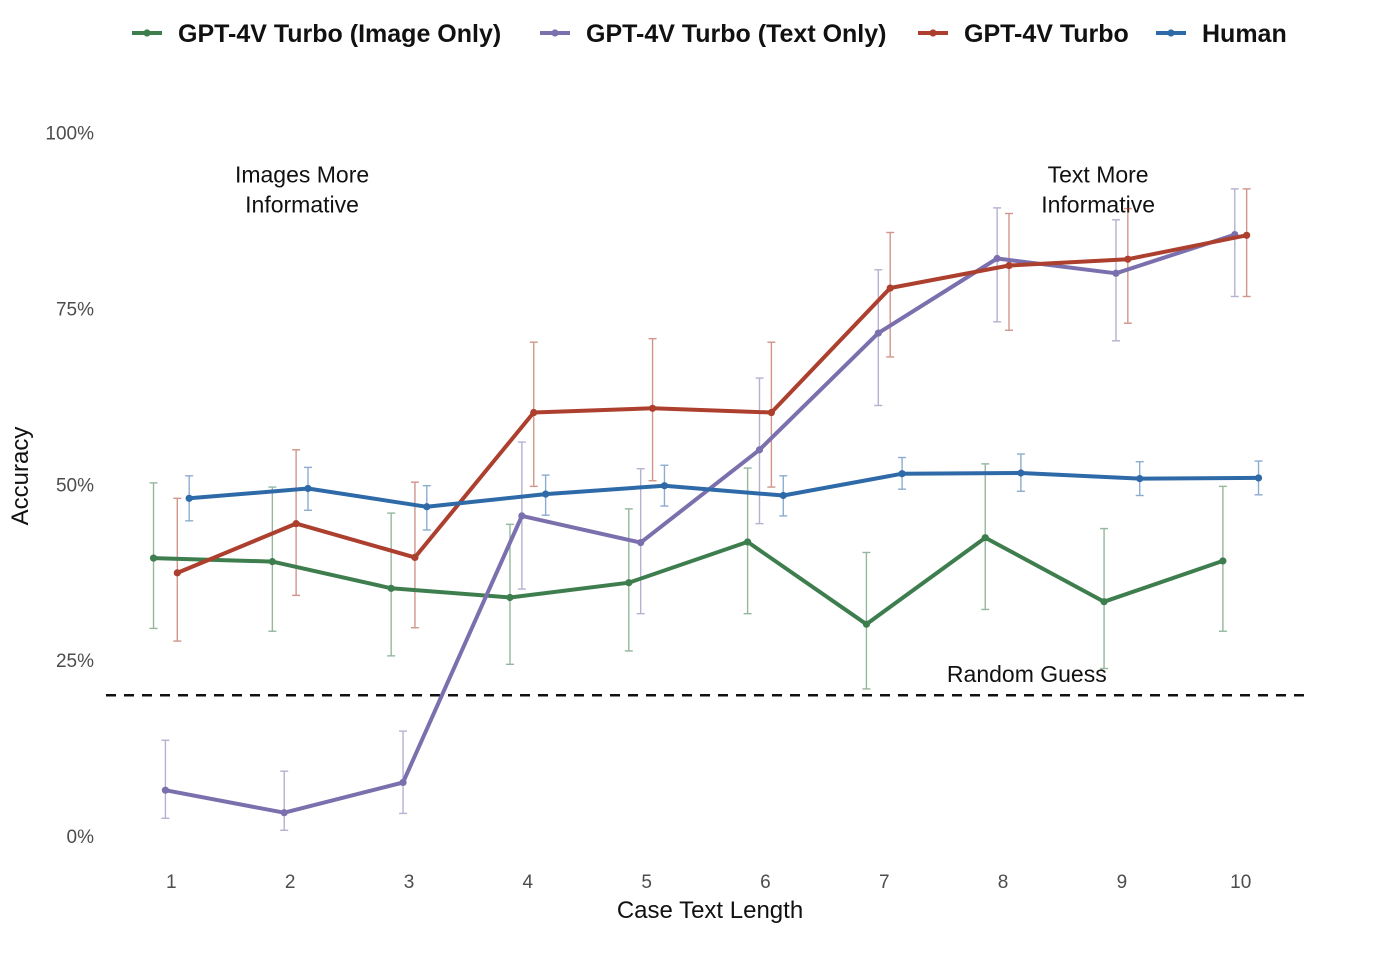  Describe the element at coordinates (75, 309) in the screenshot. I see `y-tick-label: 75%` at that location.